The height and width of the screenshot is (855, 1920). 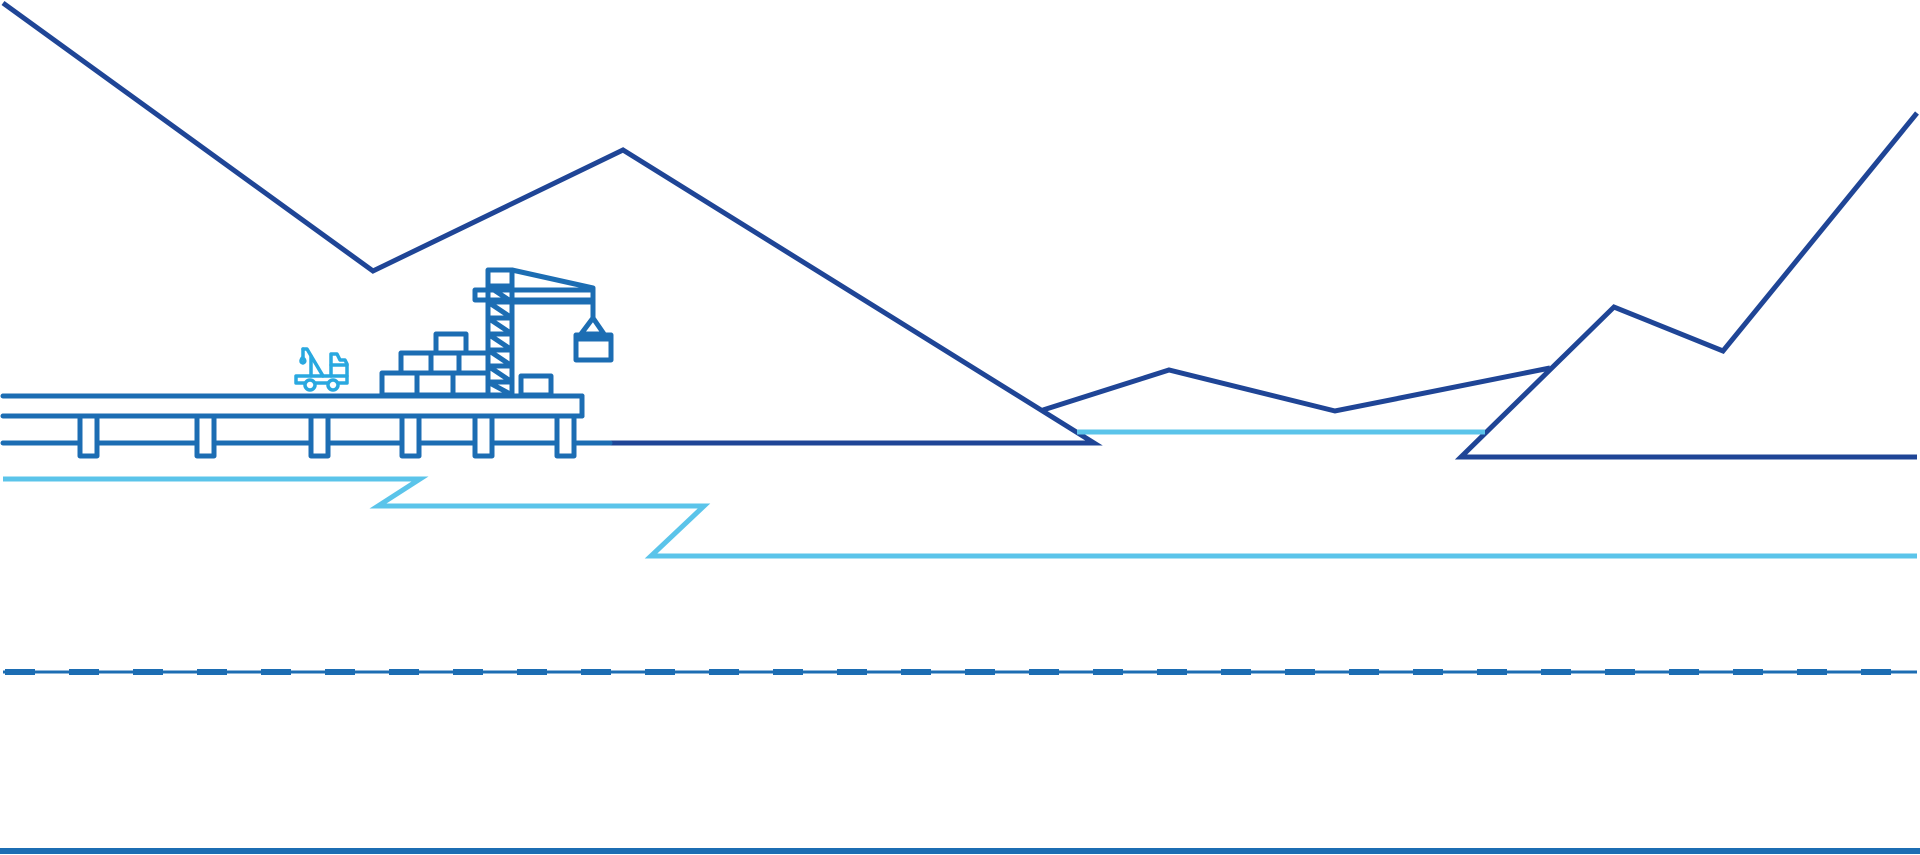 What do you see at coordinates (536, 385) in the screenshot?
I see `container-small` at bounding box center [536, 385].